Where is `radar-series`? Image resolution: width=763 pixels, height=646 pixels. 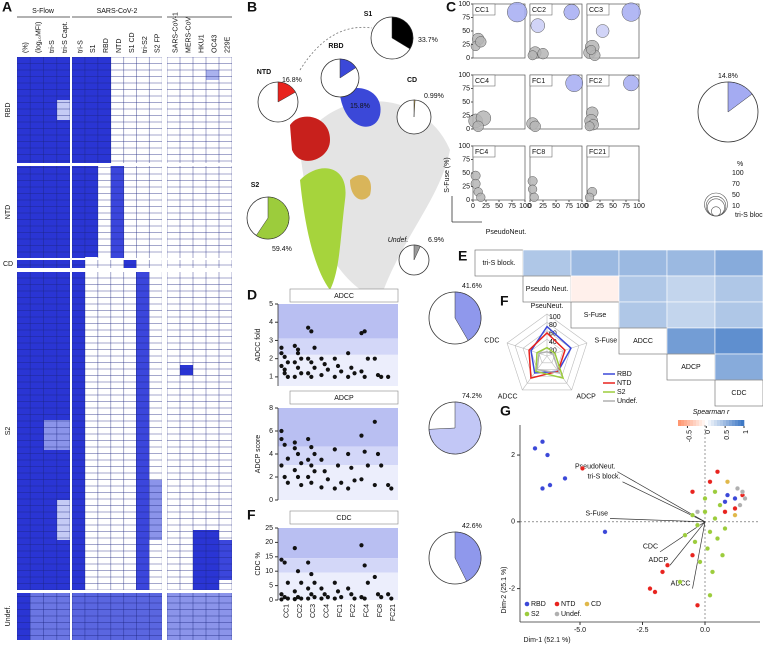 radar-series is located at coordinates (547, 355).